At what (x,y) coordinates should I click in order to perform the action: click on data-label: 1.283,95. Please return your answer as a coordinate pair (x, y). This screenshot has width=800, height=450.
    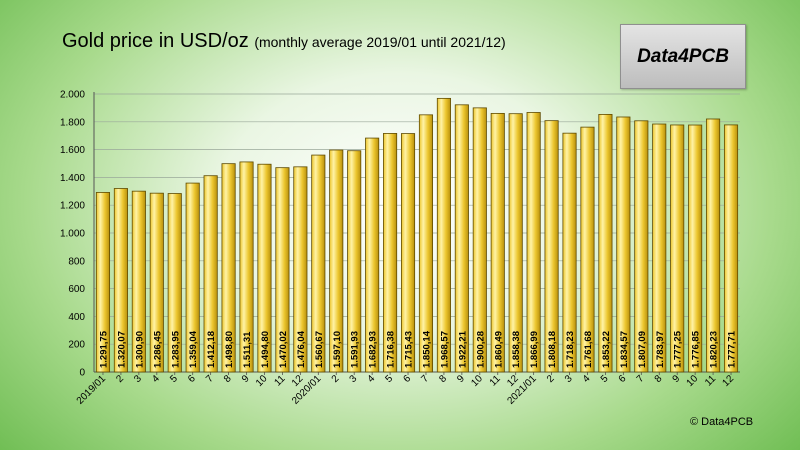
    Looking at the image, I should click on (175, 349).